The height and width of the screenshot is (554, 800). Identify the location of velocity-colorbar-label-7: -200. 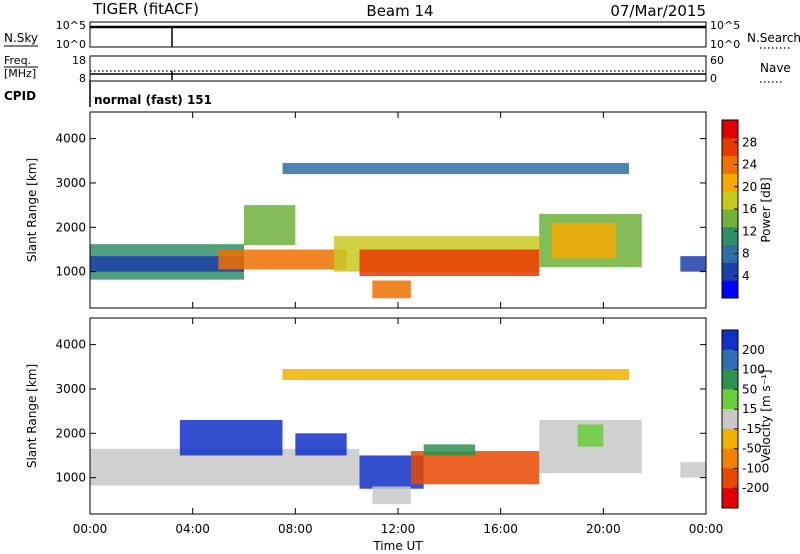
(755, 488).